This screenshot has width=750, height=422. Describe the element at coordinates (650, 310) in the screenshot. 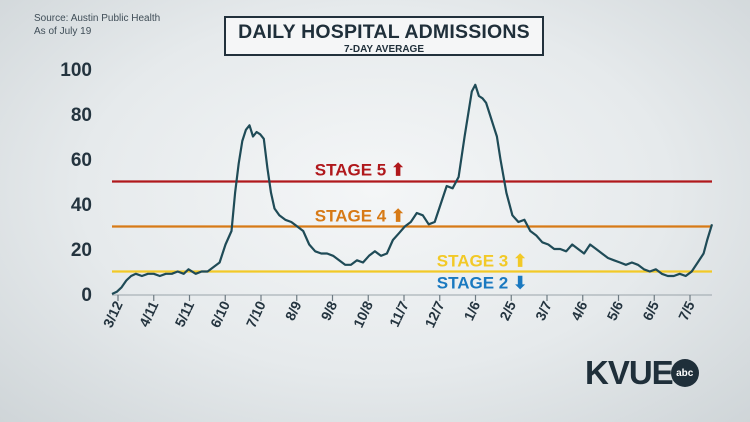

I see `x-tick-label: 6/5` at that location.